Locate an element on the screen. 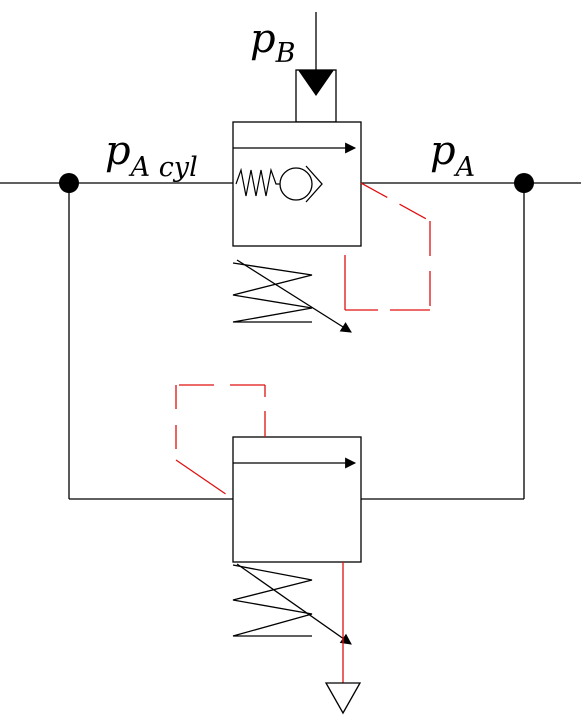  label-p-a: pA is located at coordinates (452, 155).